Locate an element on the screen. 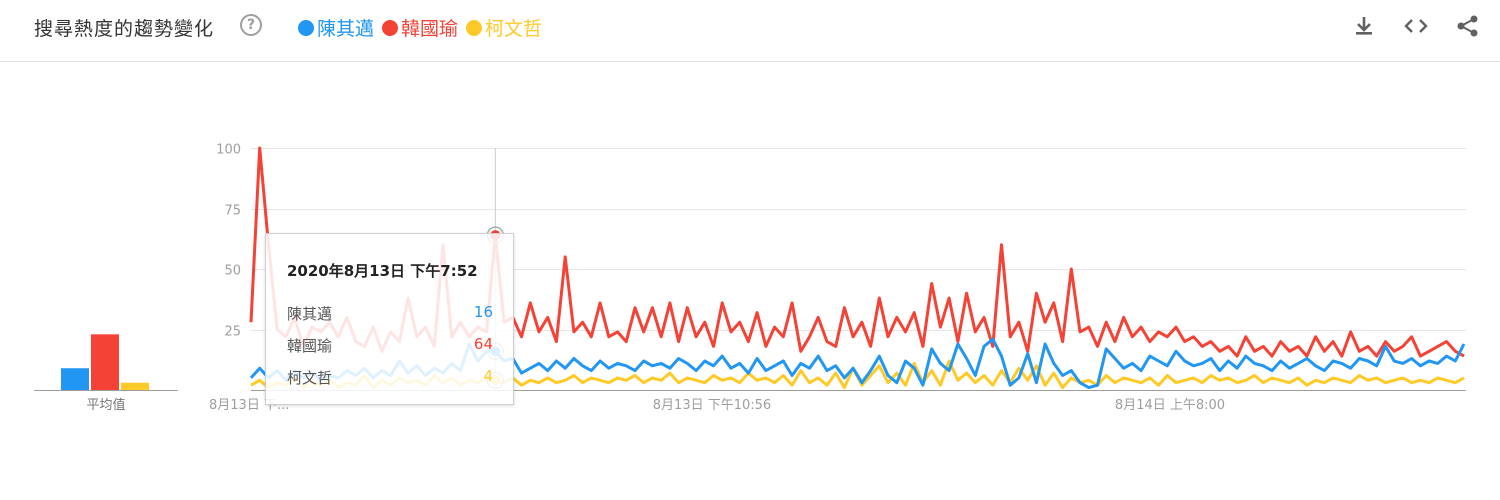  x-tick-label: 8月13日 下午10:56 is located at coordinates (712, 405).